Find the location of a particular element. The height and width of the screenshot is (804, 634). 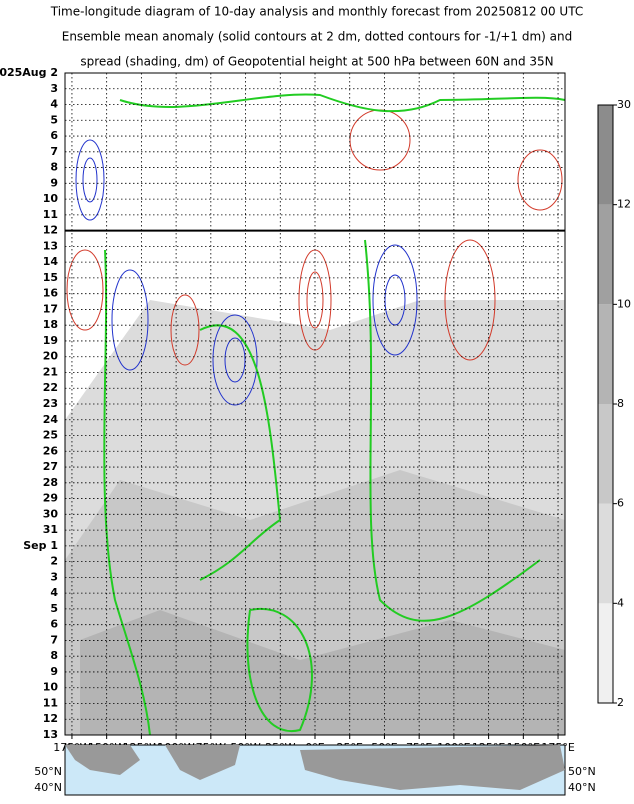

colorbar-tick-label: 6 is located at coordinates (620, 503).